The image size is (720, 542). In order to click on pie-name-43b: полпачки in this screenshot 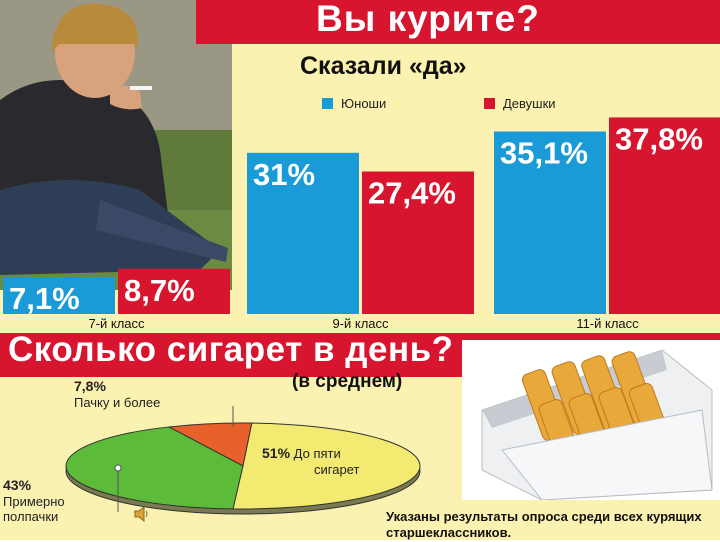, I will do `click(31, 517)`.